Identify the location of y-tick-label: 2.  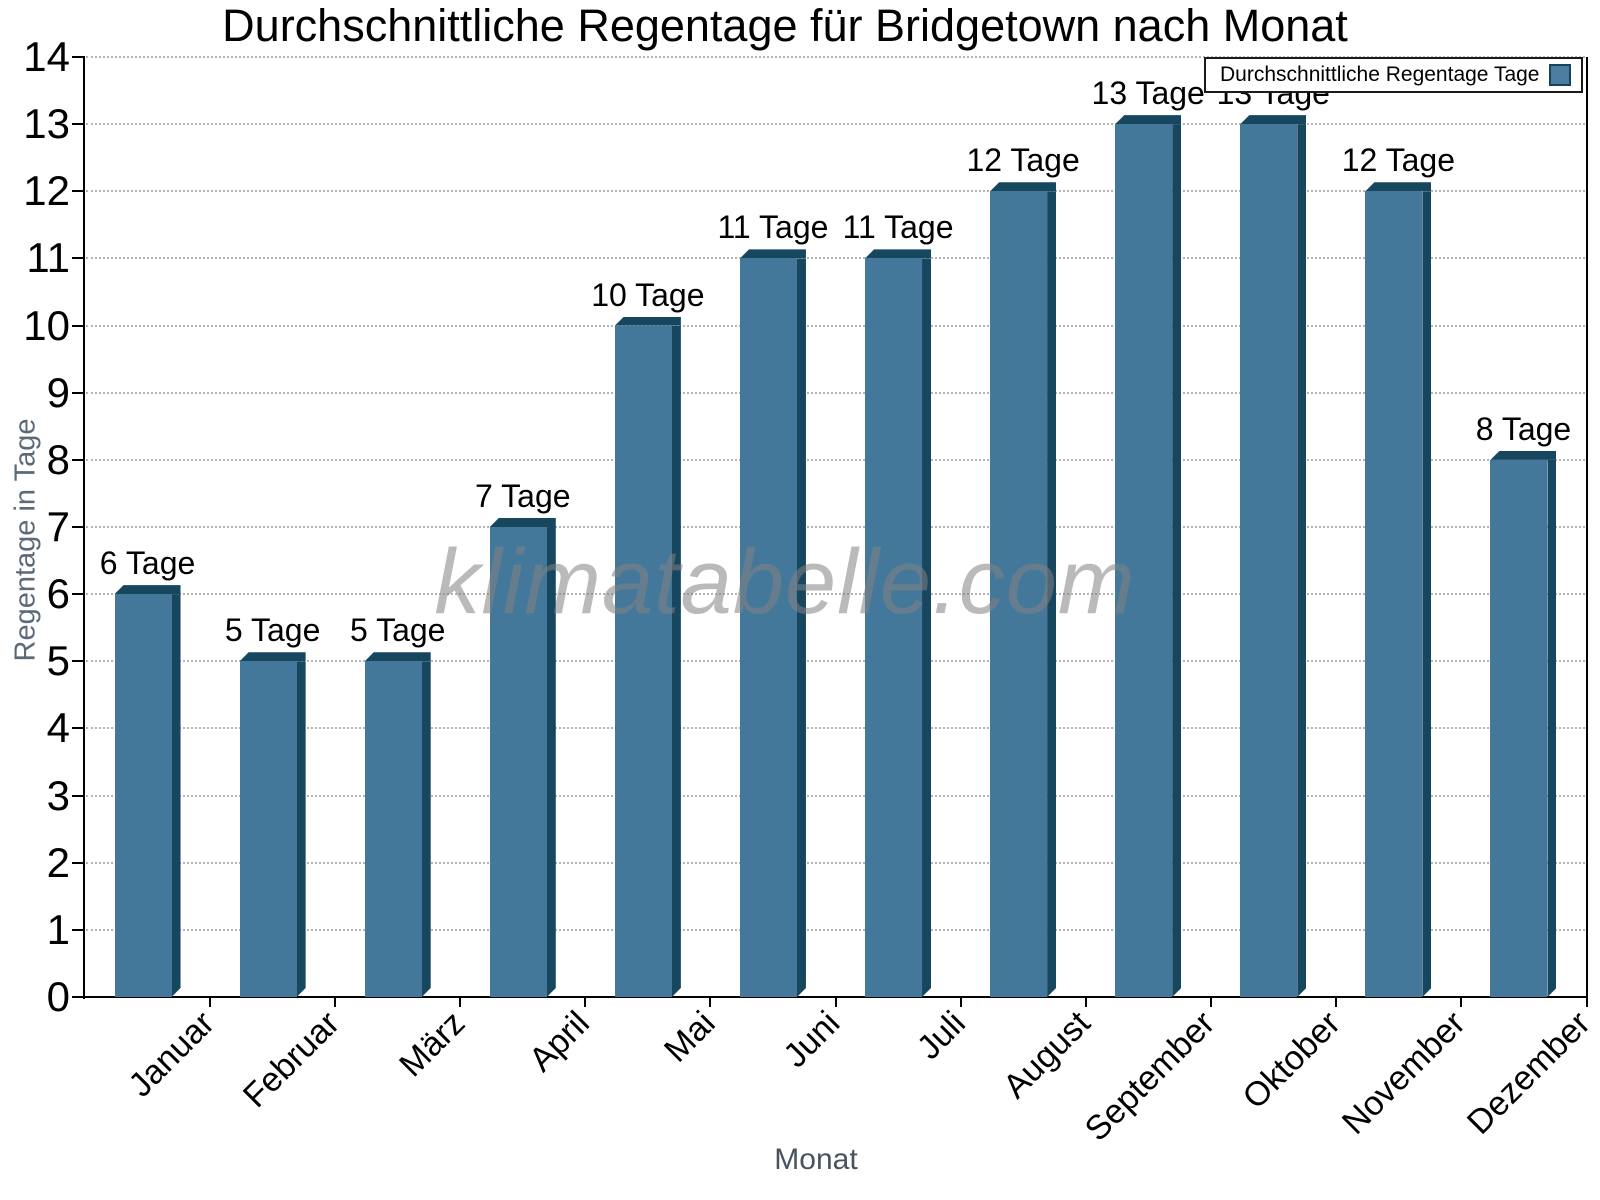
(58, 862).